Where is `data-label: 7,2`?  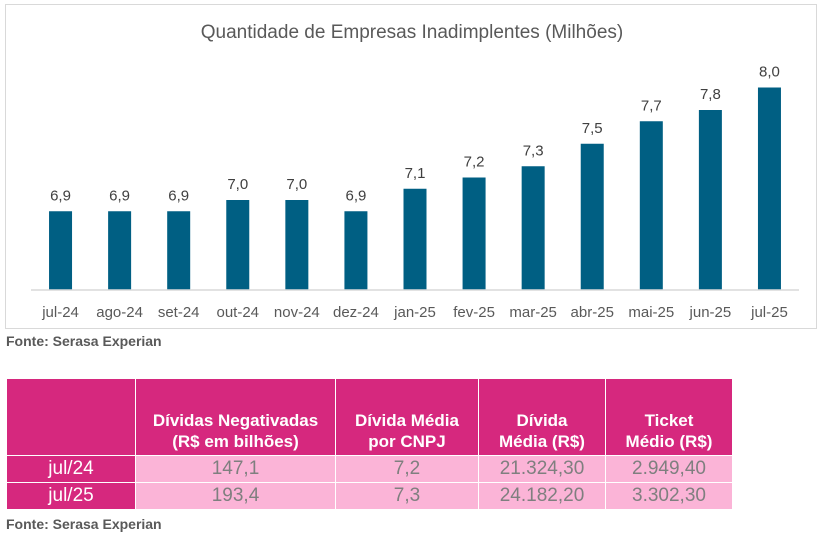
data-label: 7,2 is located at coordinates (474, 162).